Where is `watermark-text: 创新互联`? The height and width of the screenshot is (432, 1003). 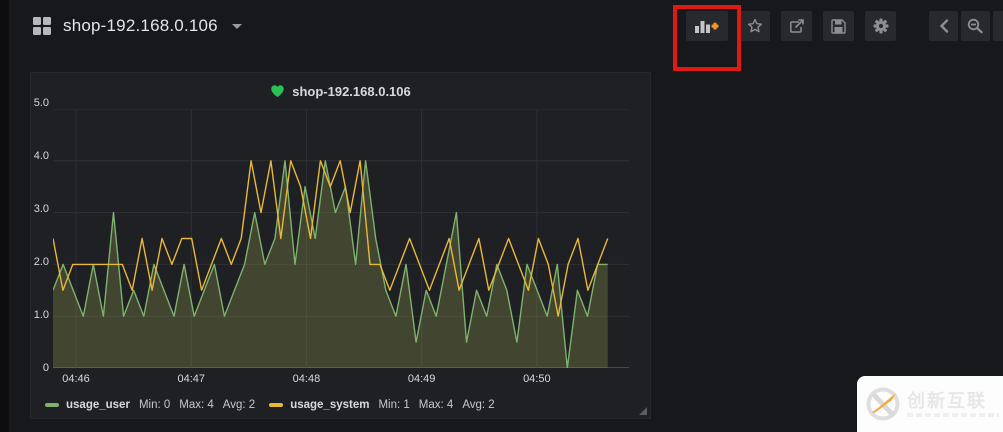
watermark-text: 创新互联 is located at coordinates (947, 400).